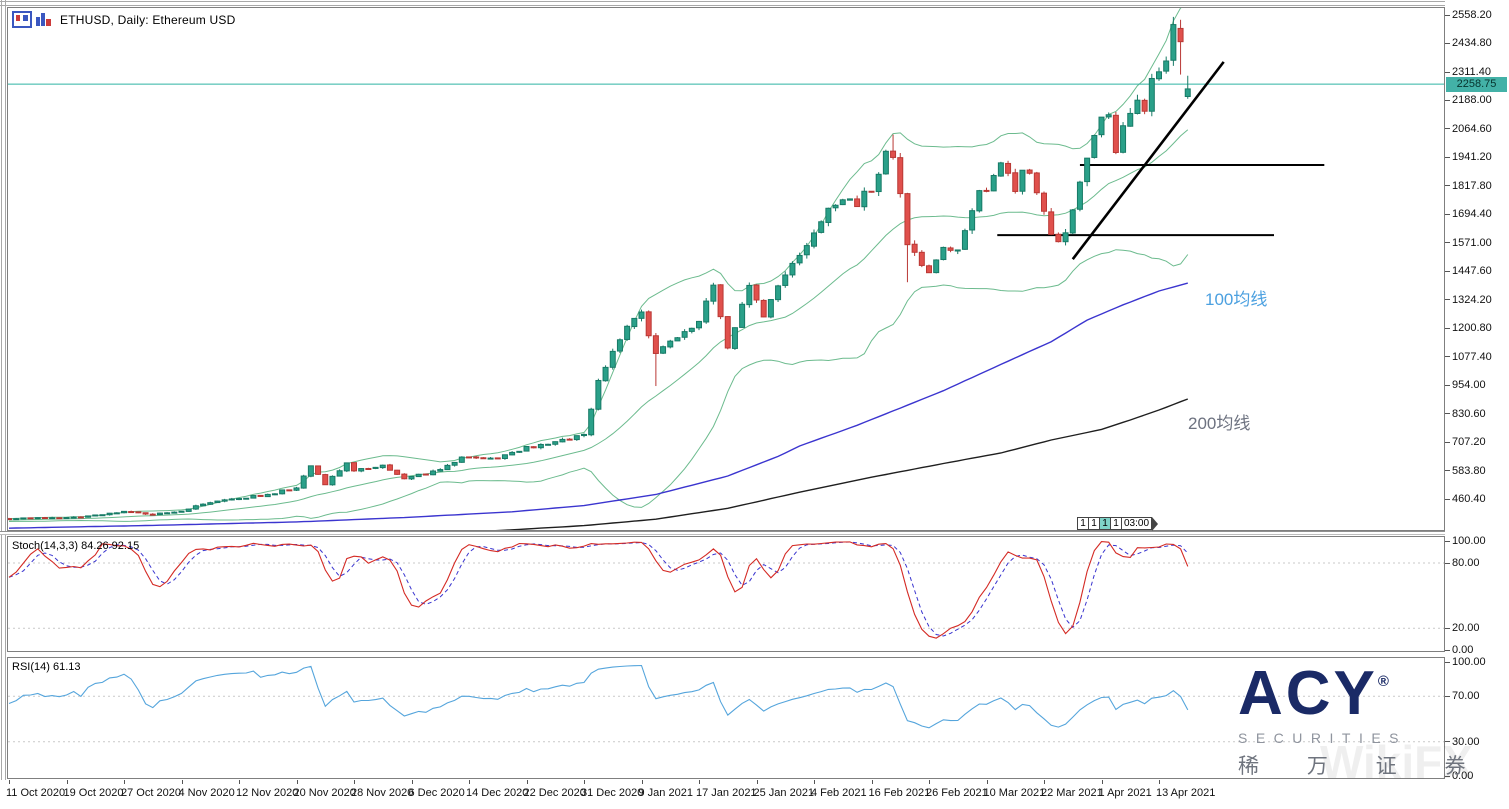  What do you see at coordinates (1468, 357) in the screenshot?
I see `price-tick-1077.4: 1077.40` at bounding box center [1468, 357].